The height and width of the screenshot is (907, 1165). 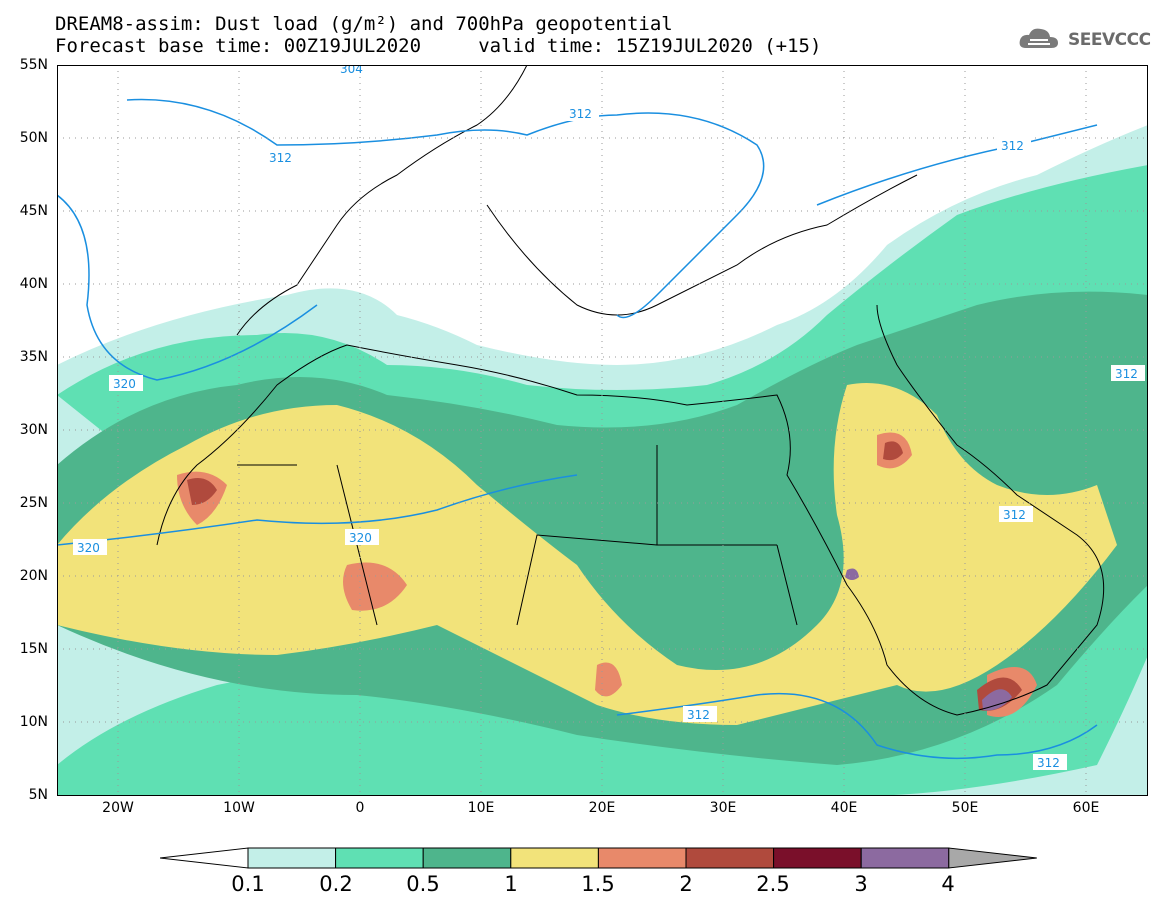 What do you see at coordinates (686, 884) in the screenshot?
I see `colorbar-label: 2` at bounding box center [686, 884].